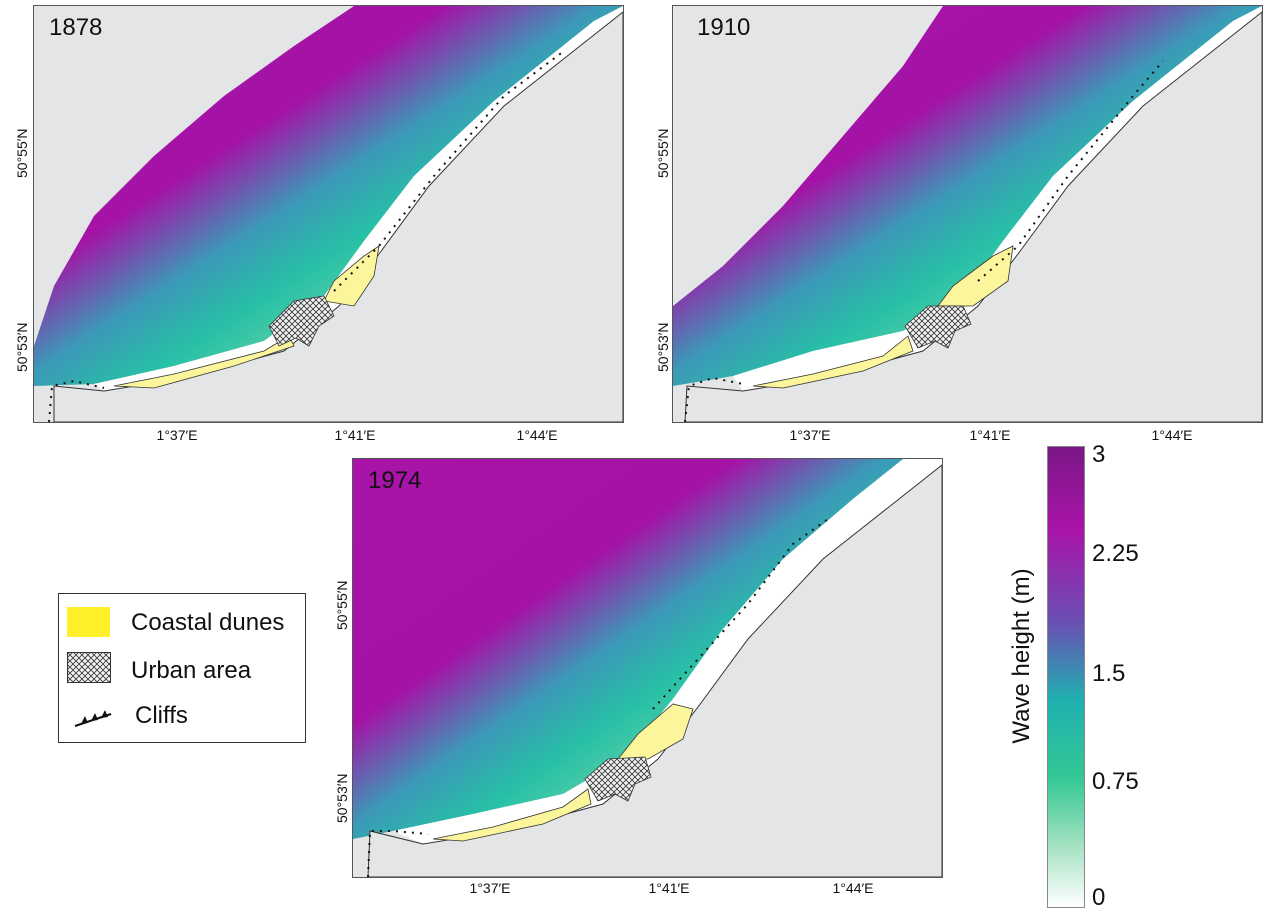 The image size is (1272, 914). Describe the element at coordinates (1115, 553) in the screenshot. I see `colorbar-tick: 2.25` at that location.